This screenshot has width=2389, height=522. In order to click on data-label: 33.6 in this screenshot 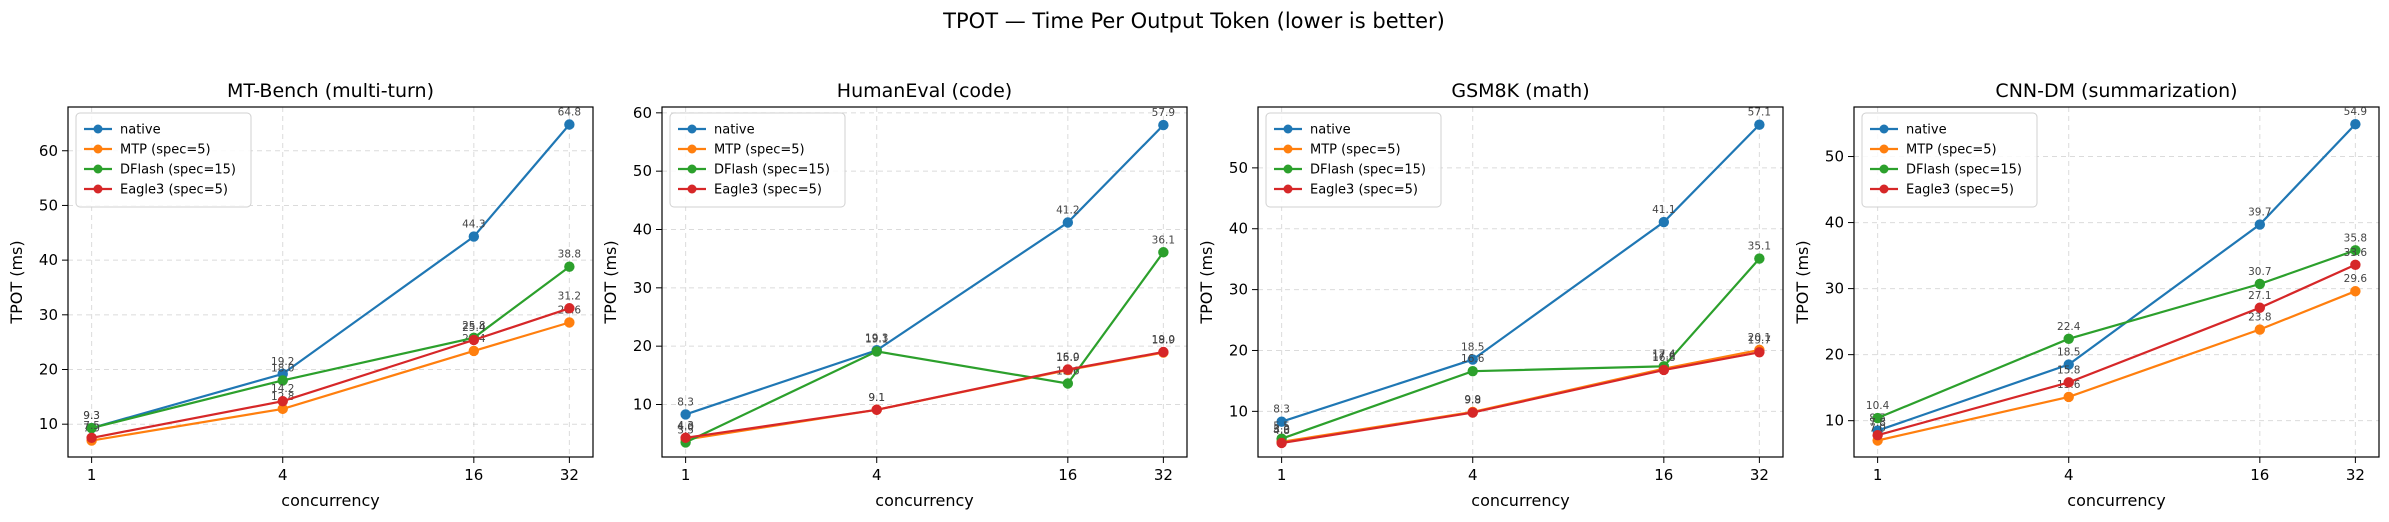, I will do `click(2356, 253)`.